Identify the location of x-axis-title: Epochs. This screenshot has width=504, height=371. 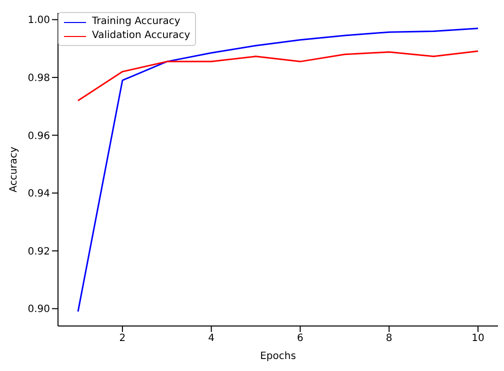
(278, 356).